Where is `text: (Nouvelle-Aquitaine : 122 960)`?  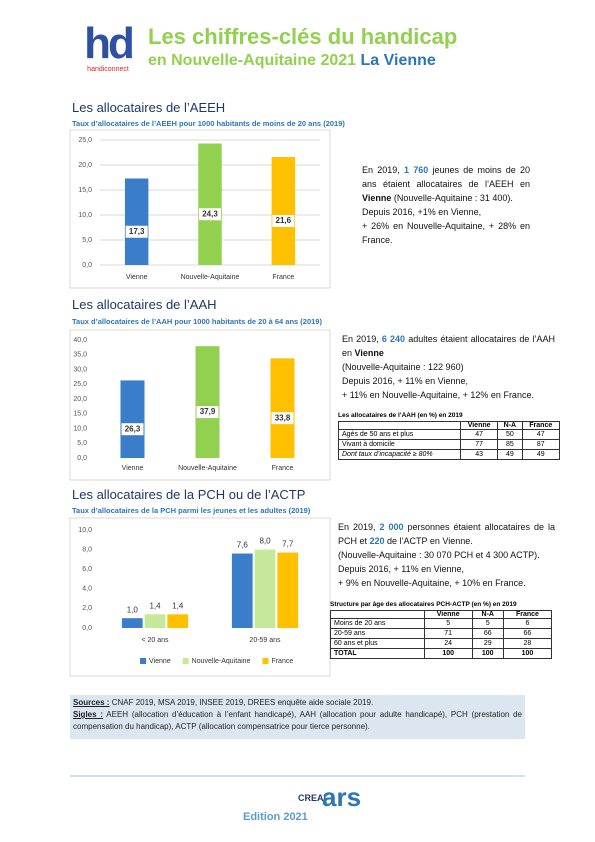
text: (Nouvelle-Aquitaine : 122 960) is located at coordinates (403, 367).